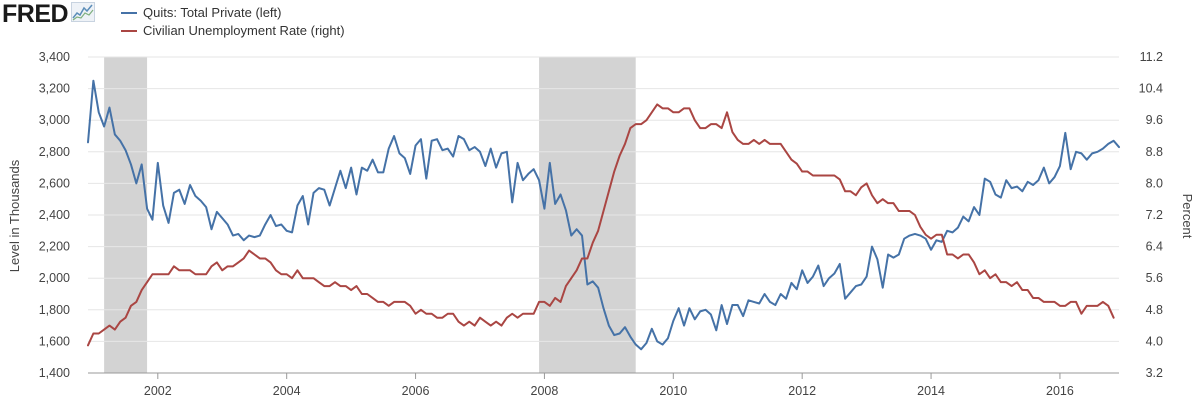 The height and width of the screenshot is (402, 1200). I want to click on left-tick-label: 3,000, so click(54, 120).